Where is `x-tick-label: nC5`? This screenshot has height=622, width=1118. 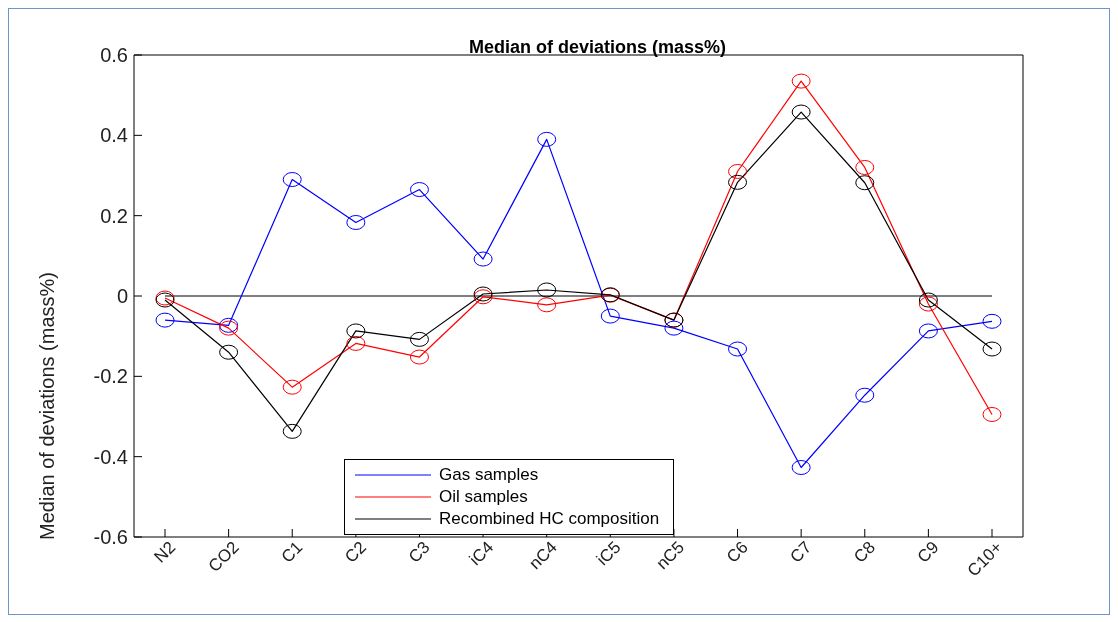
x-tick-label: nC5 is located at coordinates (670, 555).